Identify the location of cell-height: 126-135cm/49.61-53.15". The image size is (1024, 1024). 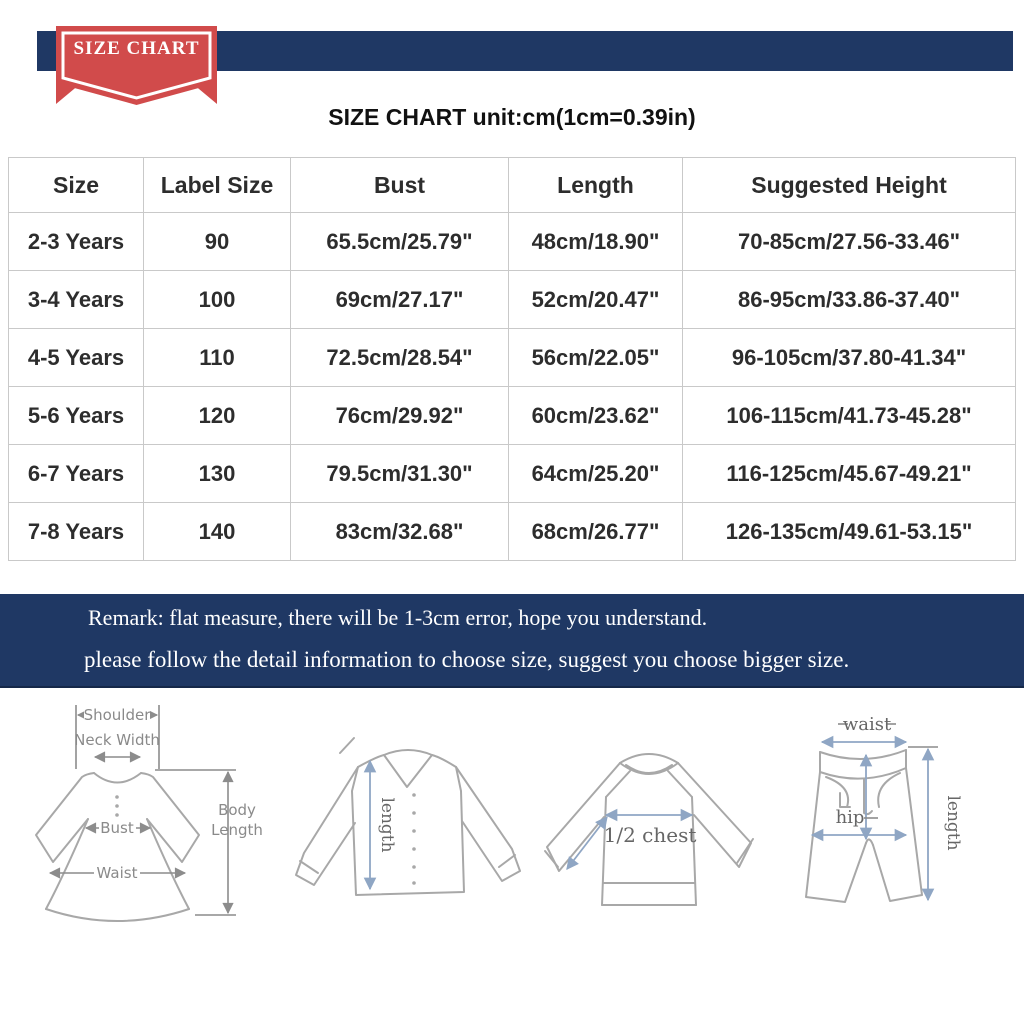
(849, 531).